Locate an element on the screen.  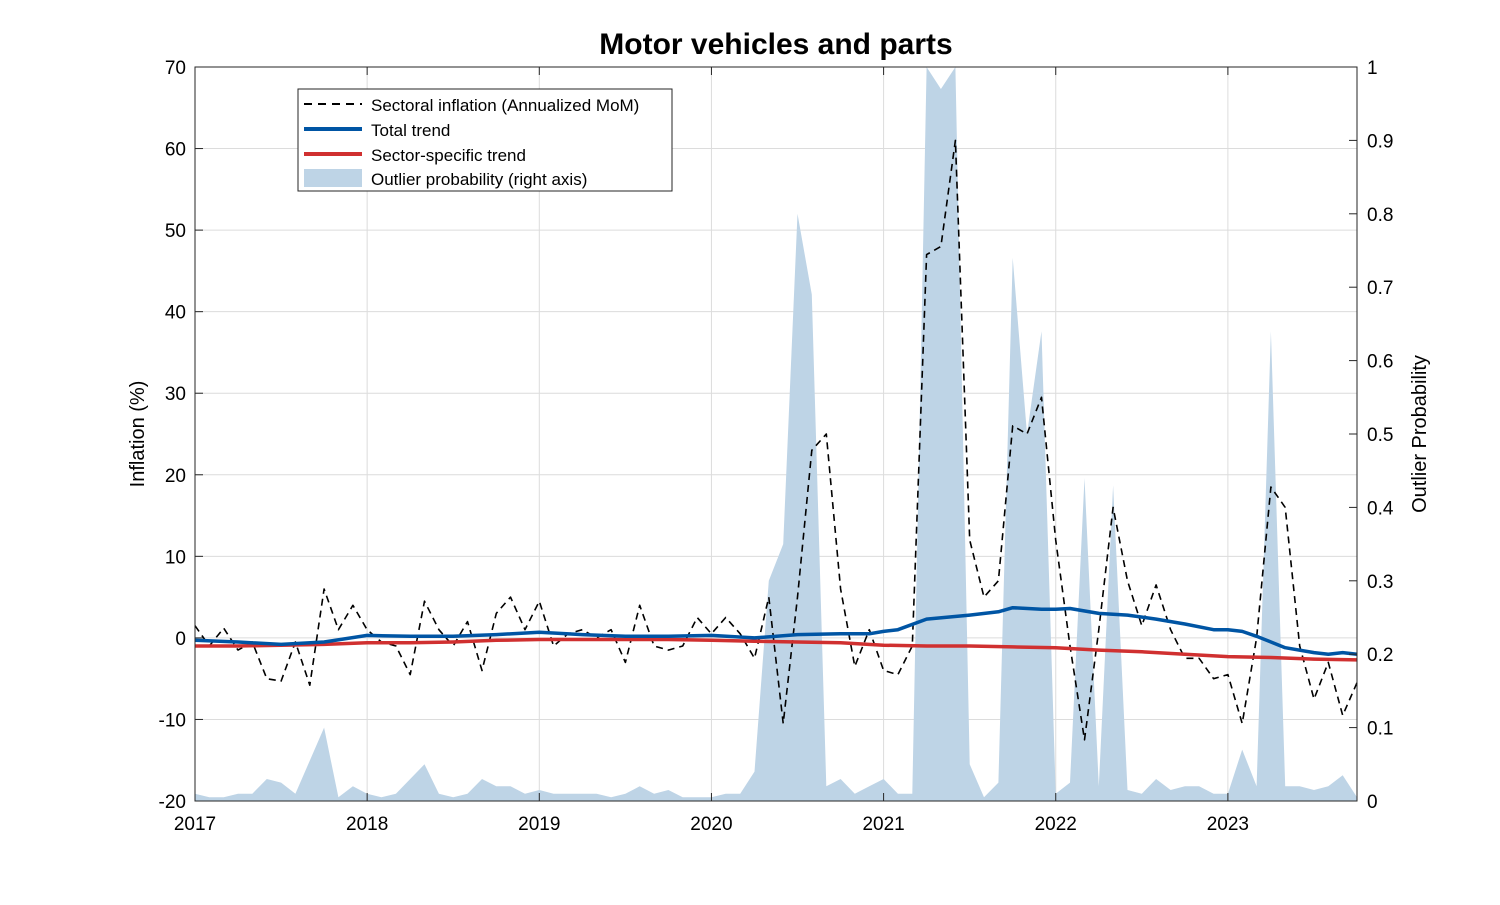
y-tick-label: -20 is located at coordinates (172, 802).